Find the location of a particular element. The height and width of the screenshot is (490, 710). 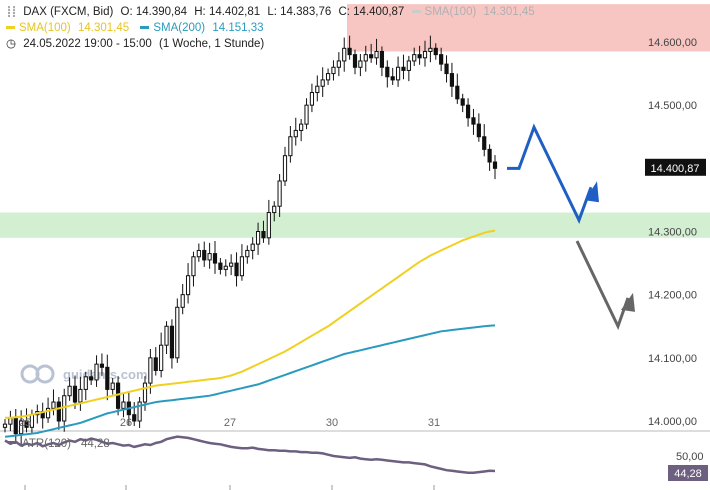

sma100-ghost-label: SMA(100) is located at coordinates (450, 12).